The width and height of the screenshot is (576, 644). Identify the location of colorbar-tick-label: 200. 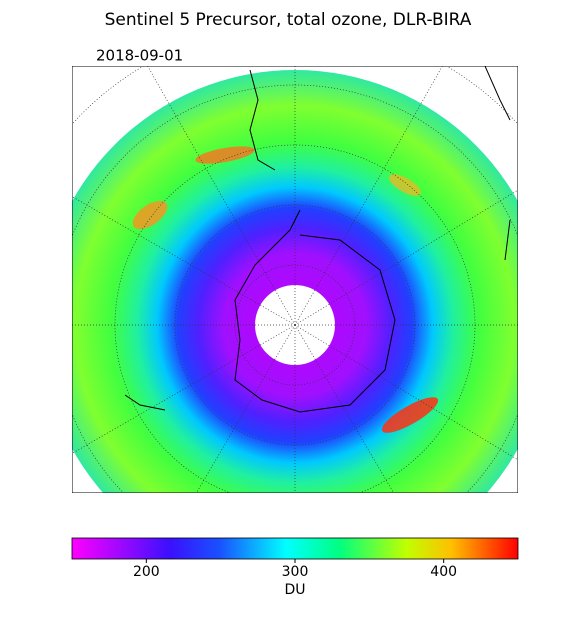
(146, 572).